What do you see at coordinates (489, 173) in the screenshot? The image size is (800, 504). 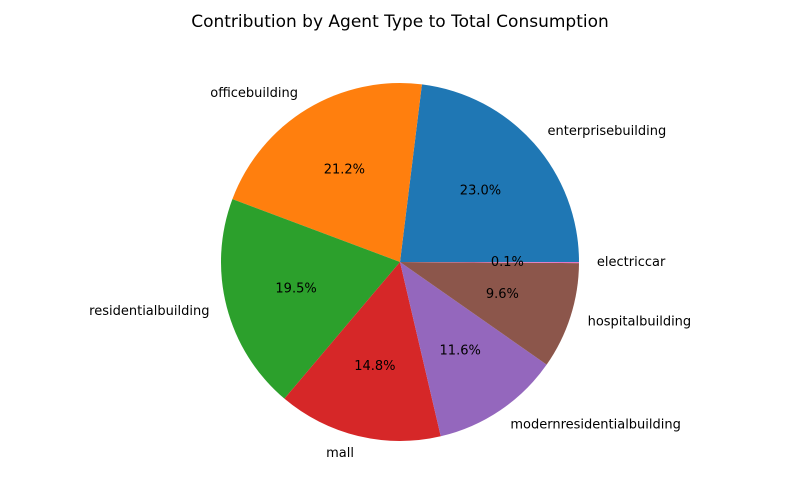 I see `pie-slice-enterprisebuilding` at bounding box center [489, 173].